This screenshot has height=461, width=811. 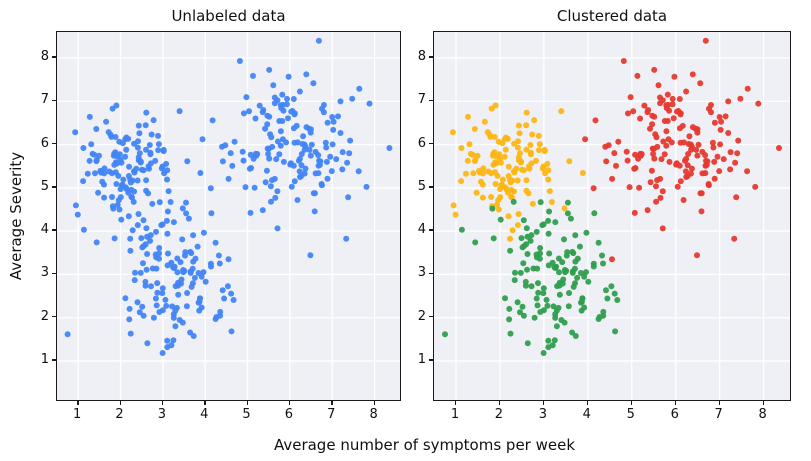 I want to click on y-tick-label: 7, so click(x=421, y=100).